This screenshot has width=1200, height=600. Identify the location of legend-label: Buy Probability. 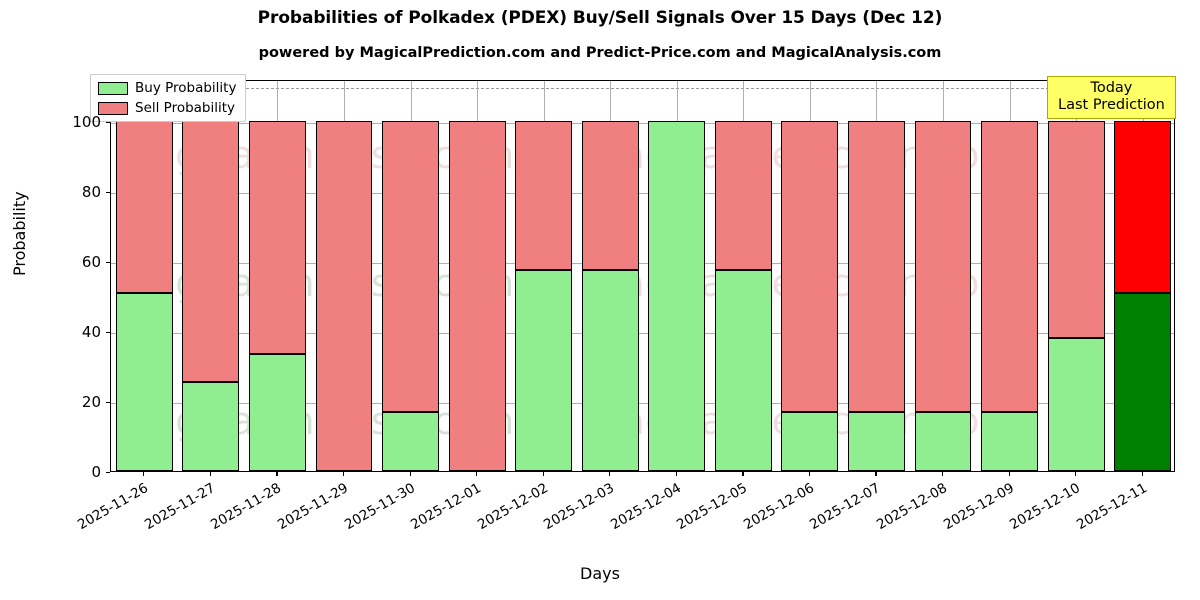
(186, 88).